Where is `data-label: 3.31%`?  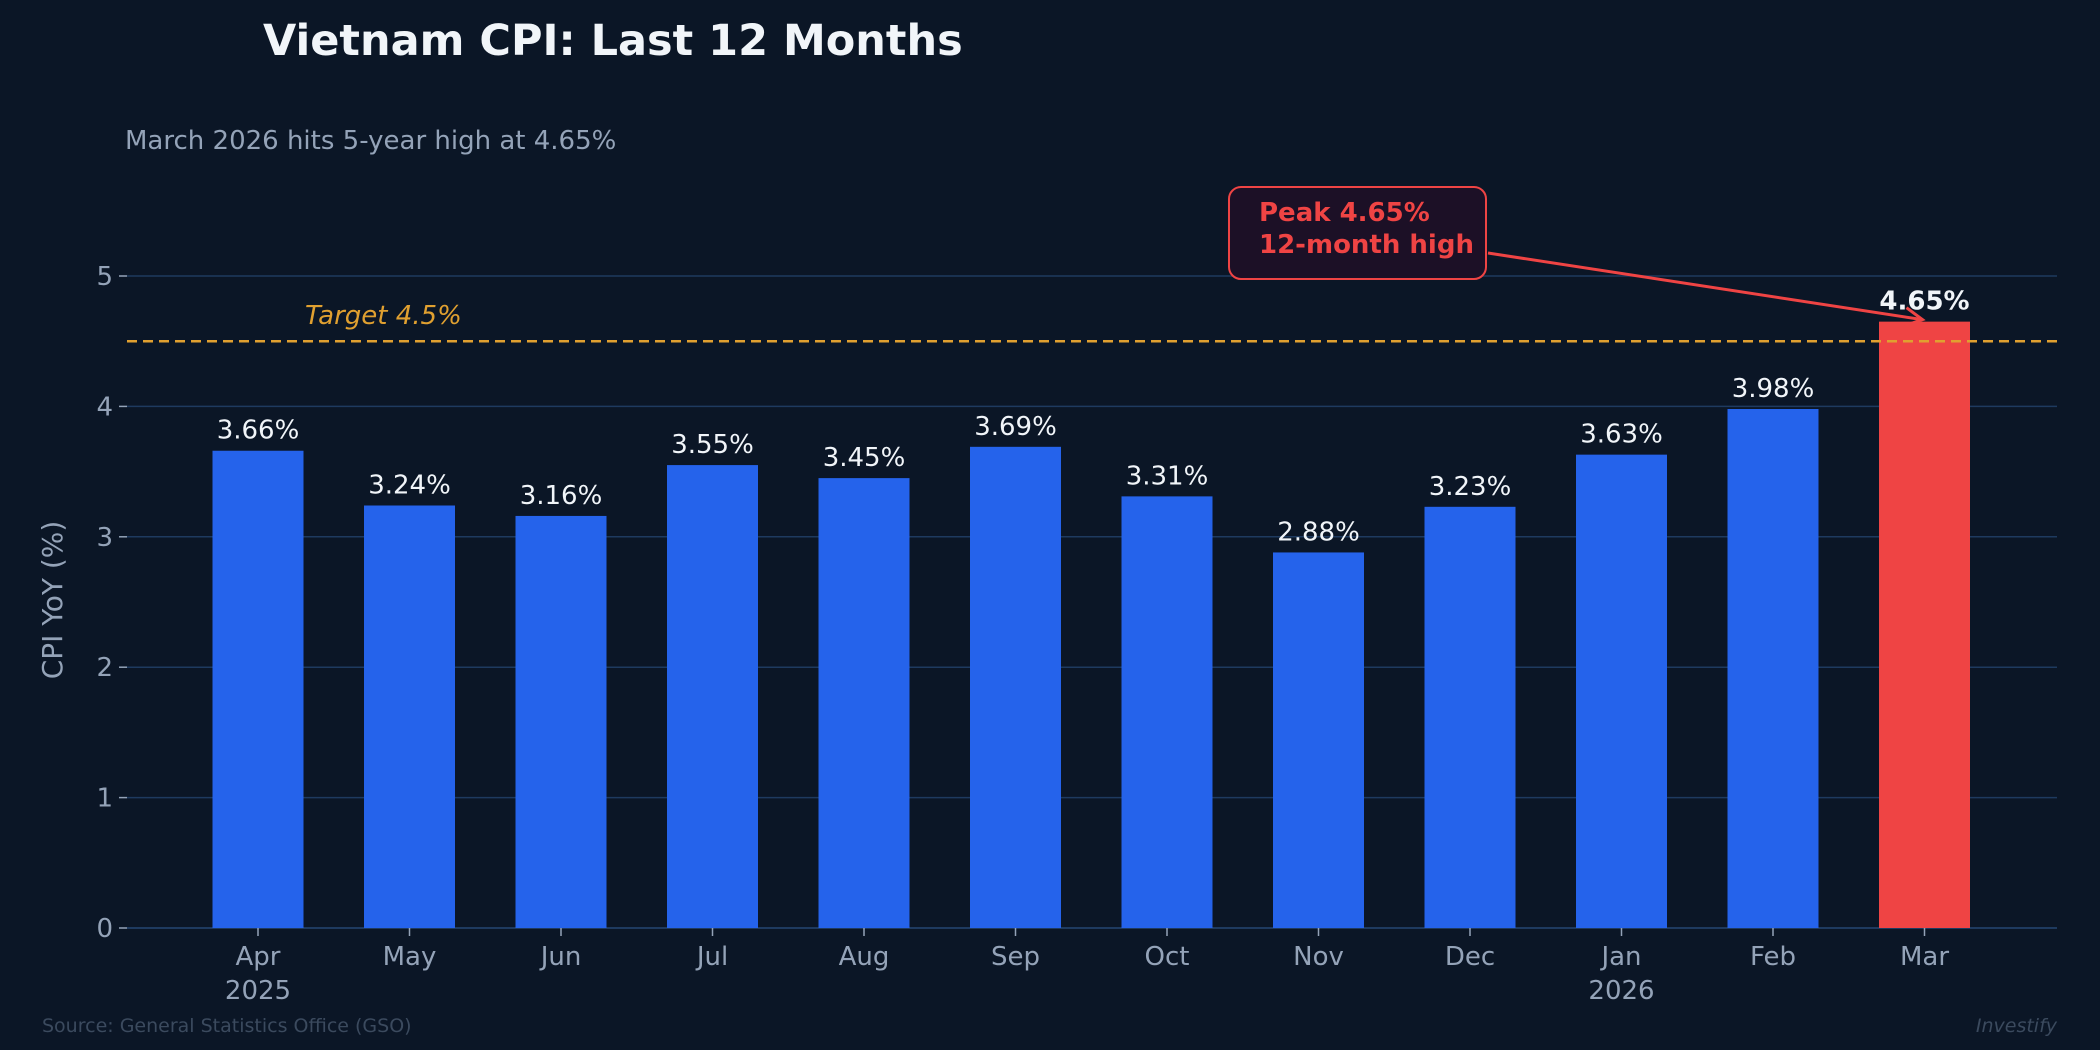
data-label: 3.31% is located at coordinates (1167, 476).